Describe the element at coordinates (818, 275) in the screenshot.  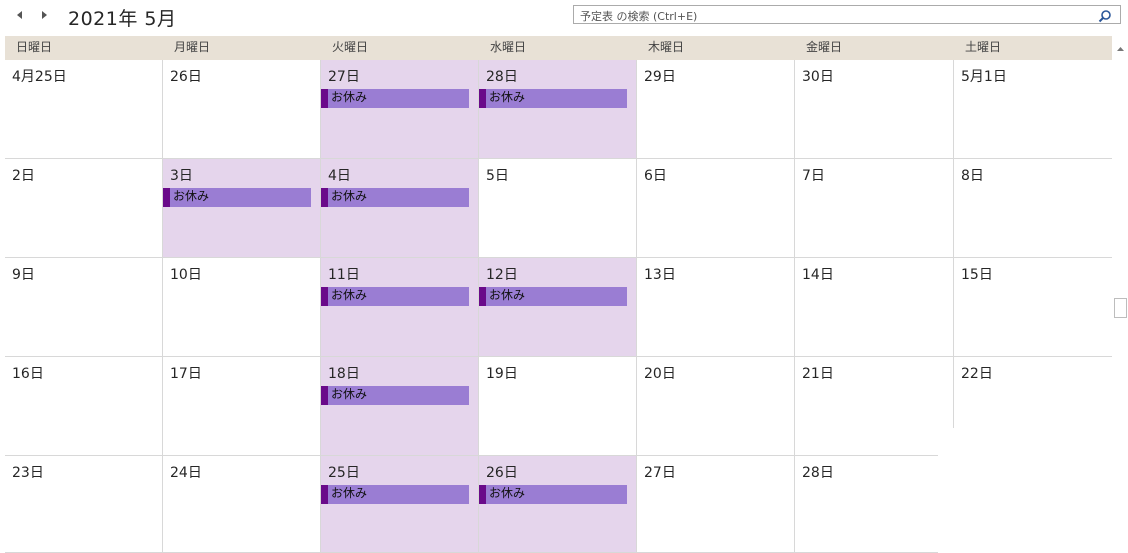
I see `day-number: 14日` at that location.